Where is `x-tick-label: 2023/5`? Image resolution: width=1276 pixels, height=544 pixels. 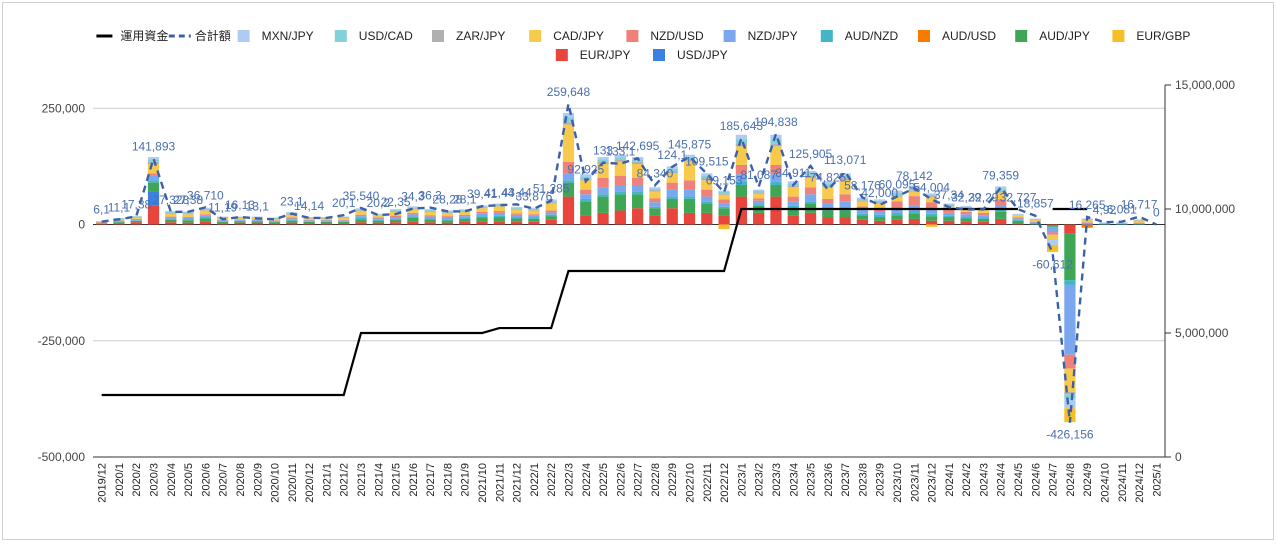
x-tick-label: 2023/5 is located at coordinates (812, 480).